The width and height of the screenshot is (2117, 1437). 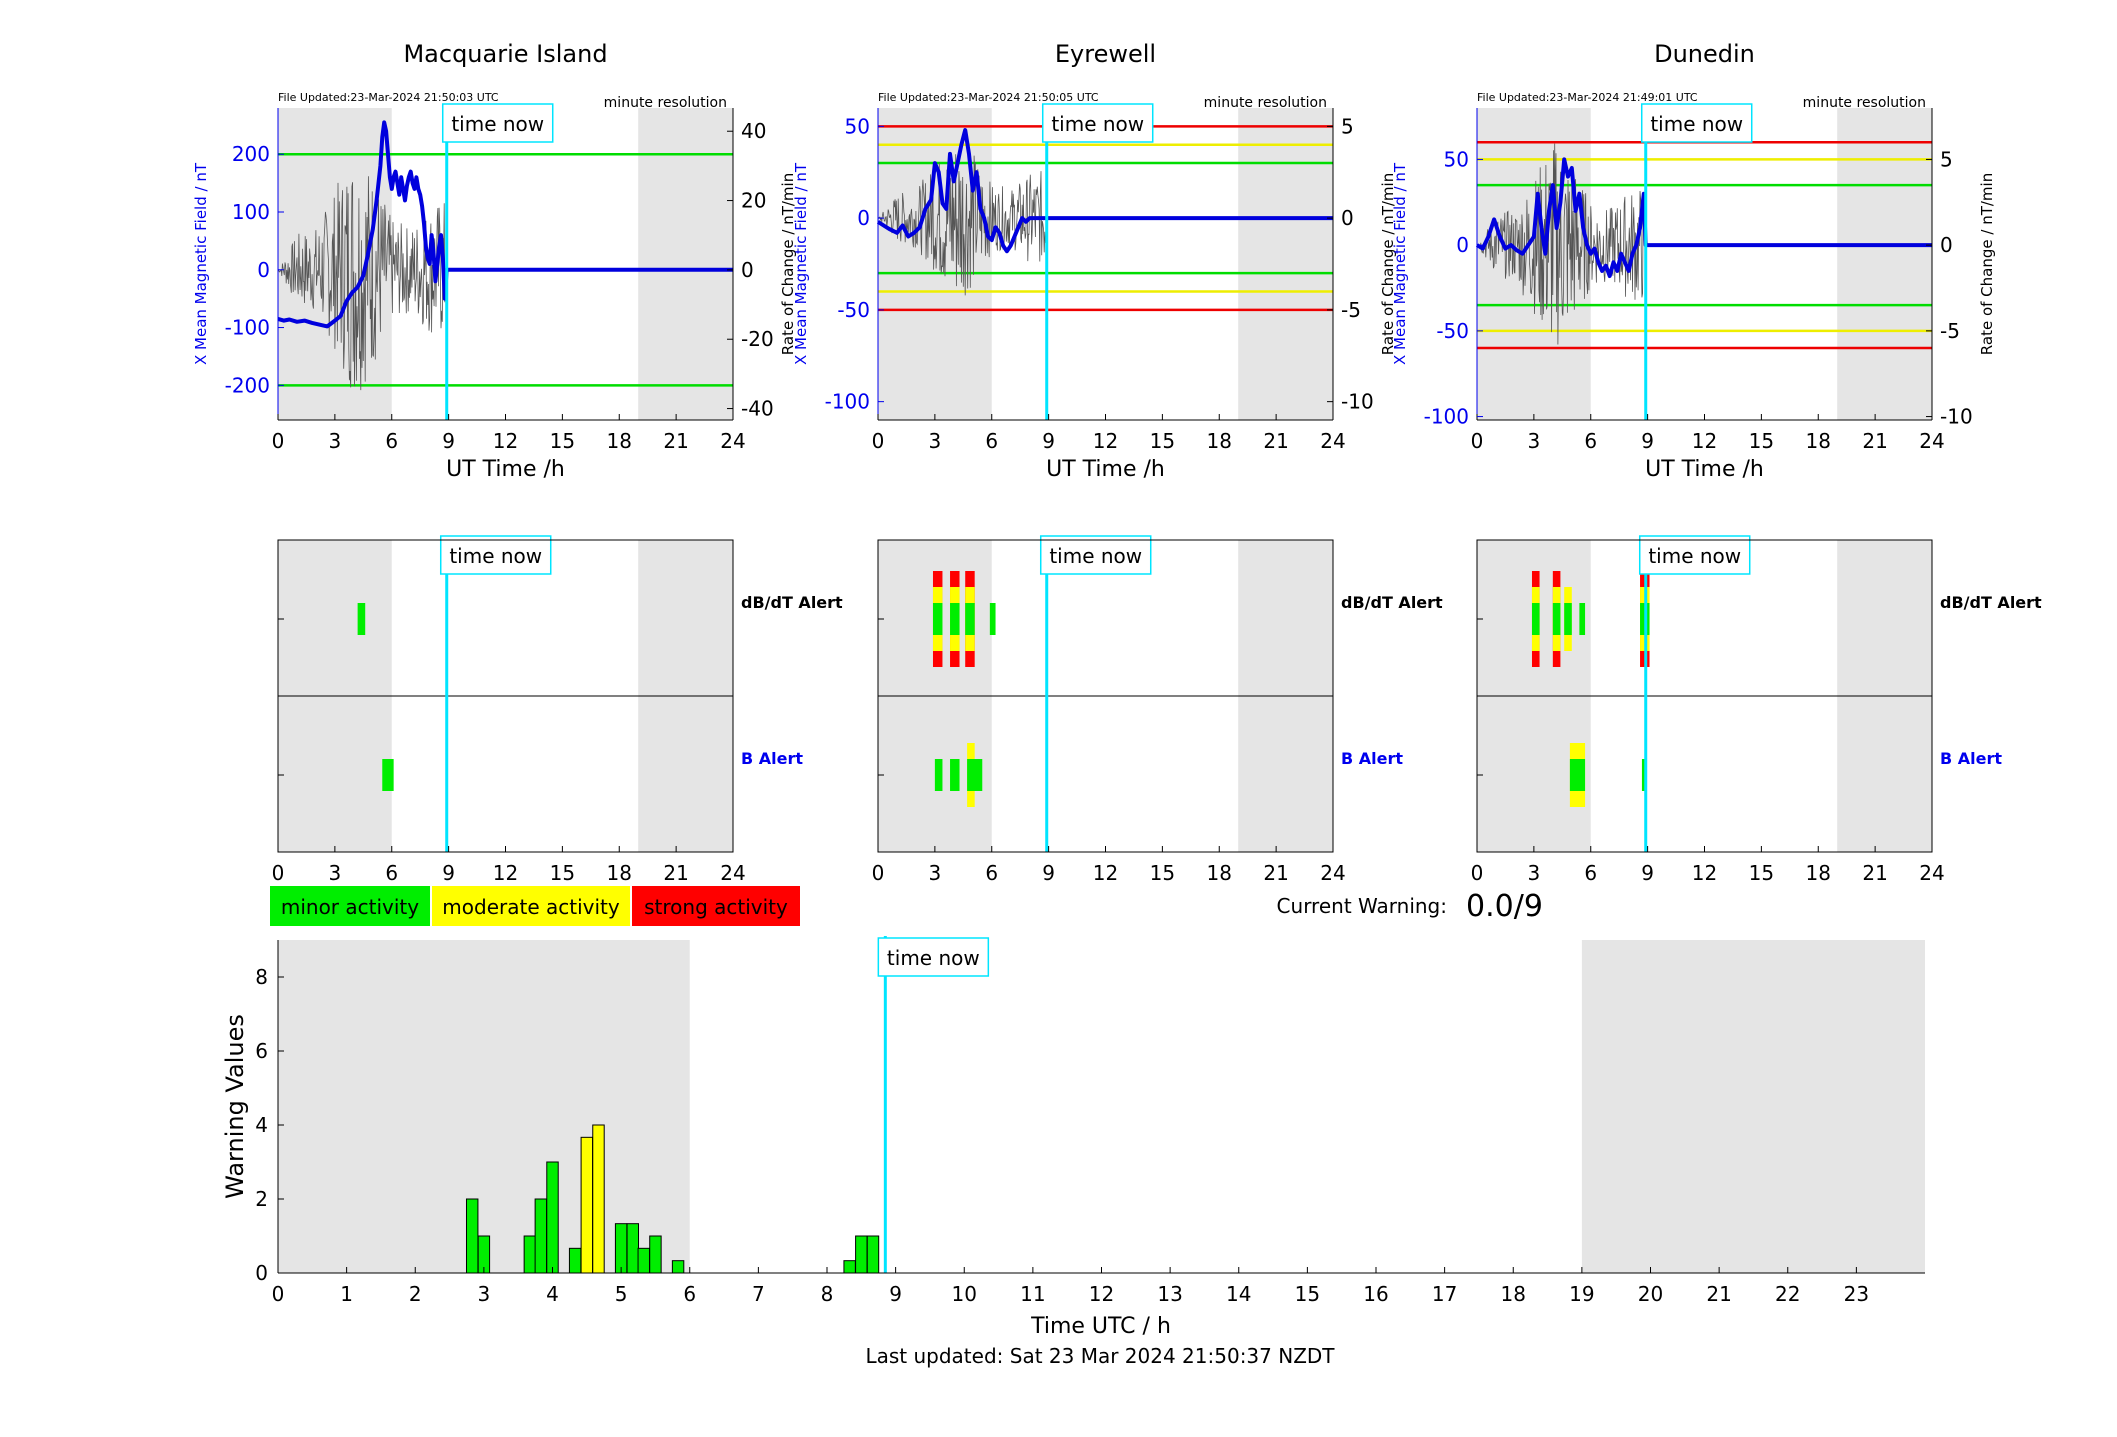 What do you see at coordinates (261, 977) in the screenshot?
I see `y-tick-label: 8` at bounding box center [261, 977].